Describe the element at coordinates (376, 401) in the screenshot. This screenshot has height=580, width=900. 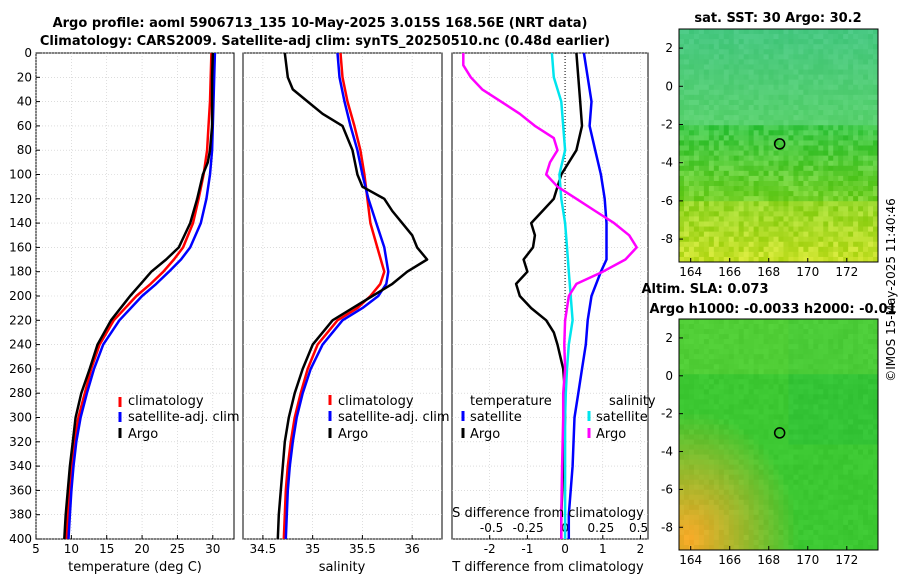
I see `legend-climatology-label: climatology` at that location.